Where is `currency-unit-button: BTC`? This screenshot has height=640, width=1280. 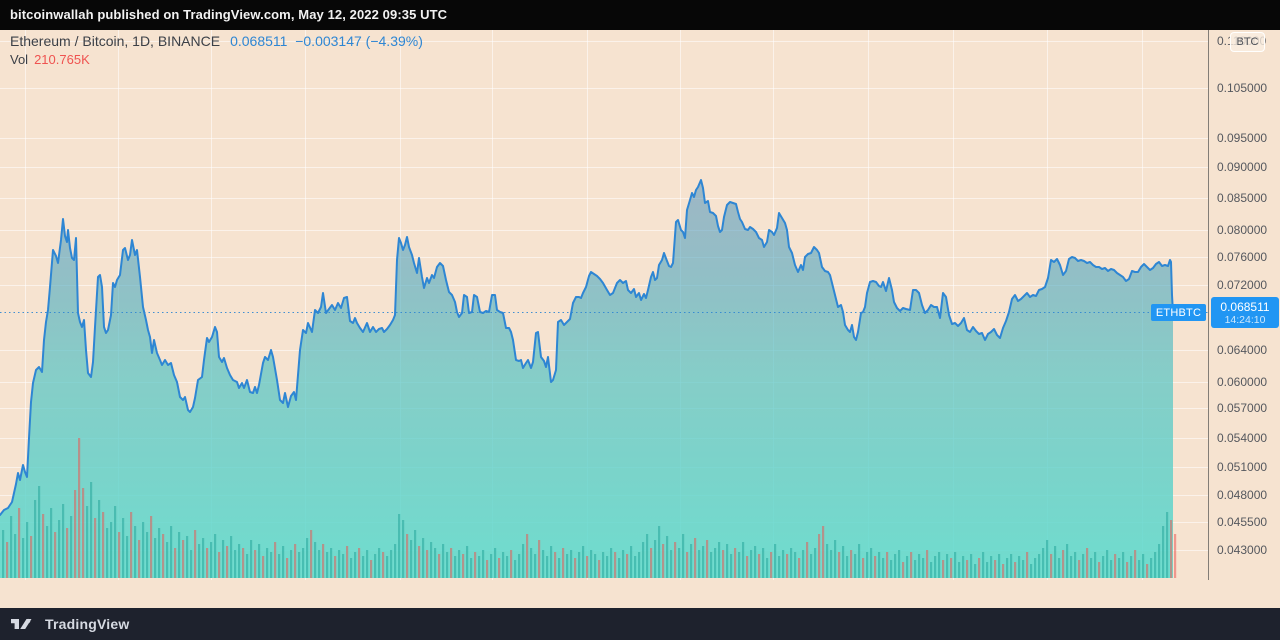
currency-unit-button: BTC is located at coordinates (1247, 42).